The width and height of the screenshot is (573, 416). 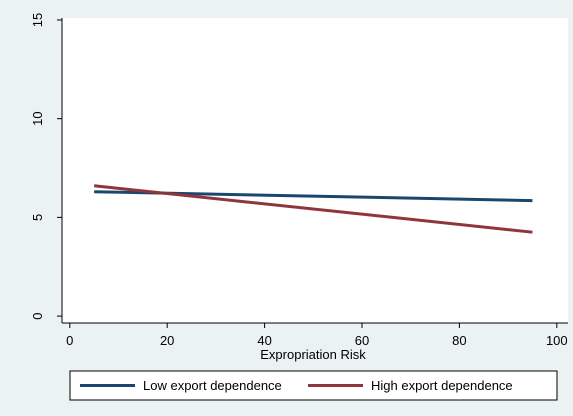 What do you see at coordinates (37, 217) in the screenshot?
I see `y-tick-label: 5` at bounding box center [37, 217].